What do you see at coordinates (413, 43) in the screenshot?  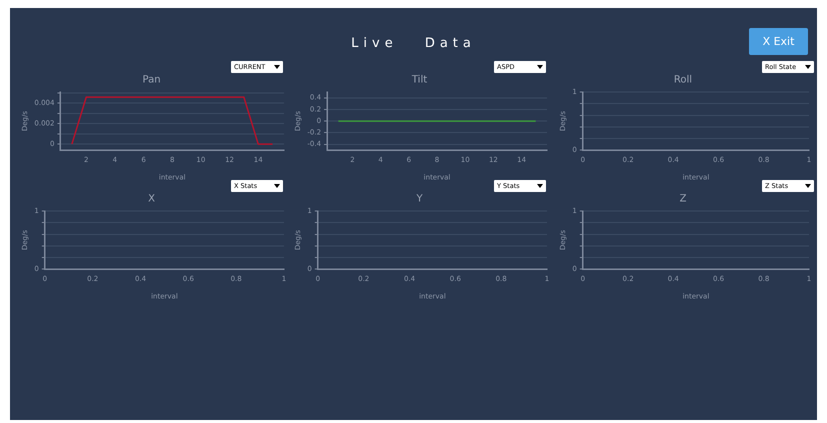 I see `text: Live Data` at bounding box center [413, 43].